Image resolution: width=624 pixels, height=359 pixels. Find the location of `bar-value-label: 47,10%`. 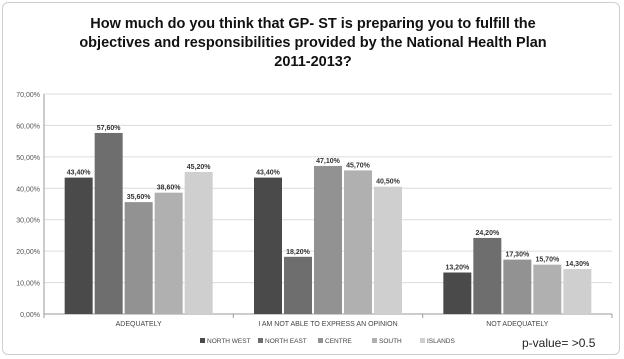

bar-value-label: 47,10% is located at coordinates (328, 161).